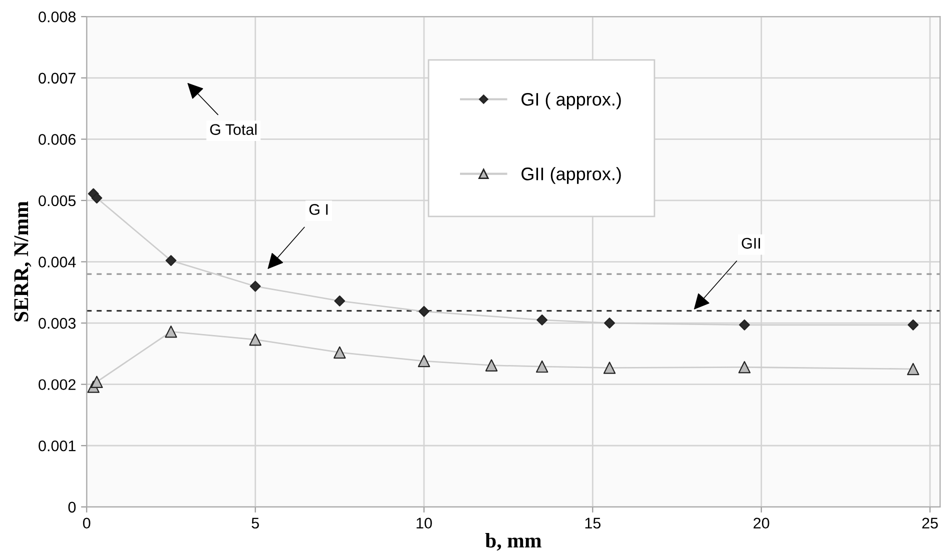  What do you see at coordinates (751, 243) in the screenshot?
I see `annotation: GII` at bounding box center [751, 243].